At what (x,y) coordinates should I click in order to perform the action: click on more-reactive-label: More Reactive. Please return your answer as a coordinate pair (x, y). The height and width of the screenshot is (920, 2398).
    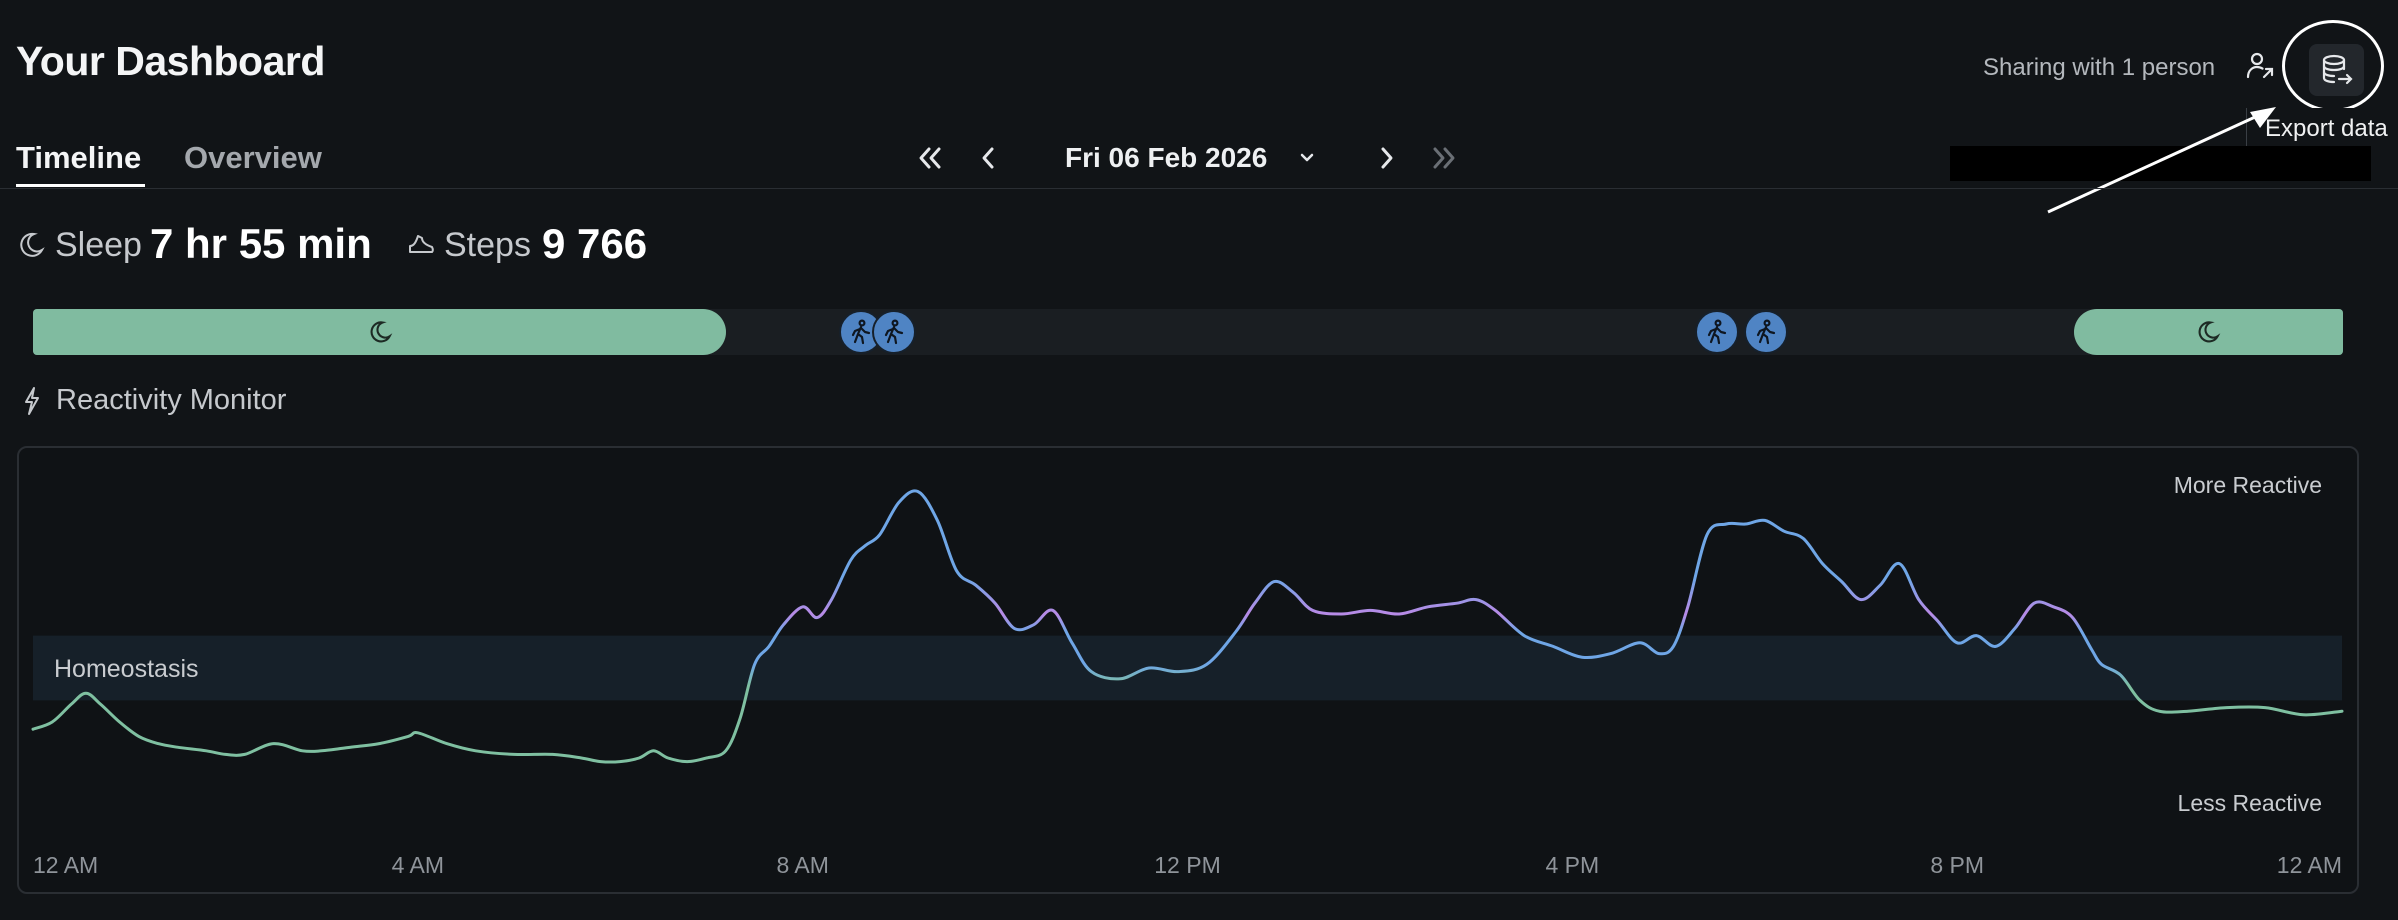
    Looking at the image, I should click on (2248, 485).